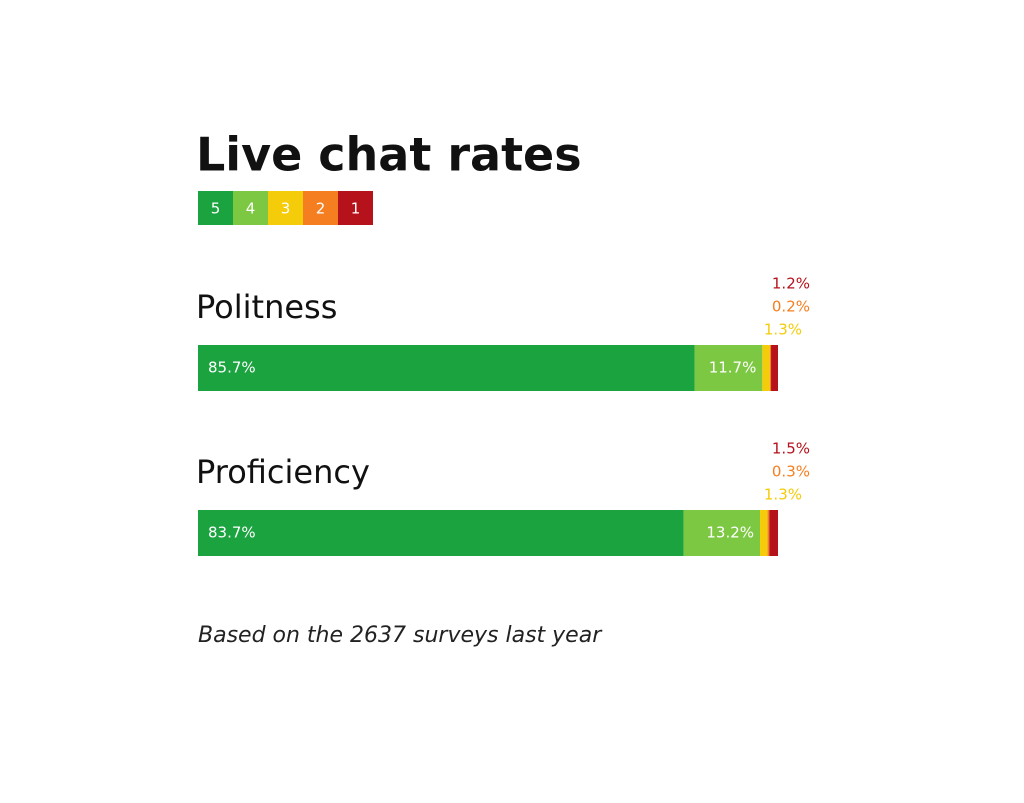 The width and height of the screenshot is (1024, 803). What do you see at coordinates (791, 449) in the screenshot?
I see `value-label: 1.5%` at bounding box center [791, 449].